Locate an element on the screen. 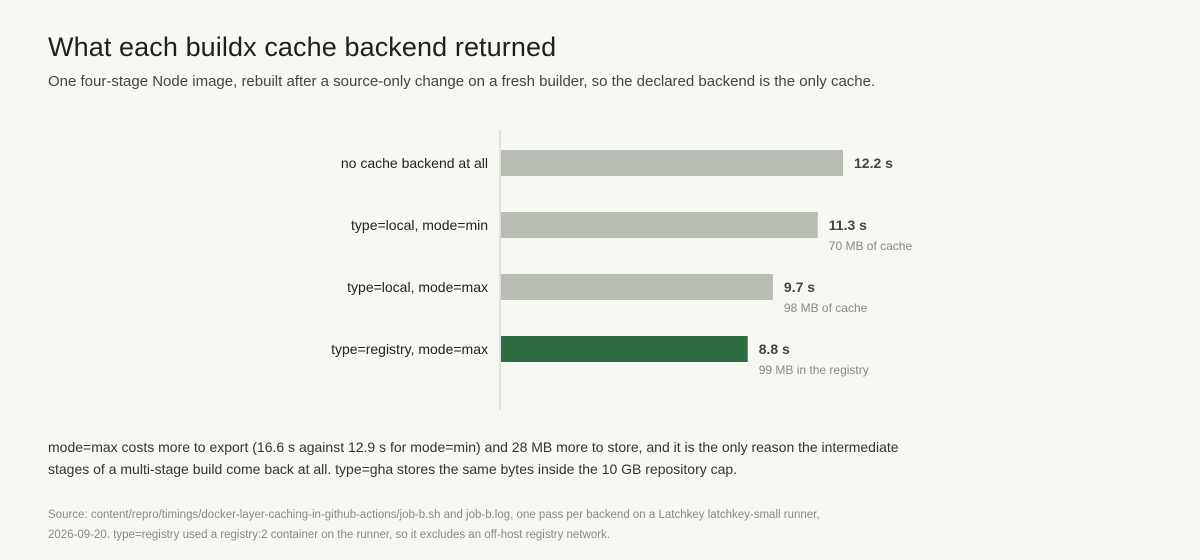  value-label: 8.8 s is located at coordinates (774, 349).